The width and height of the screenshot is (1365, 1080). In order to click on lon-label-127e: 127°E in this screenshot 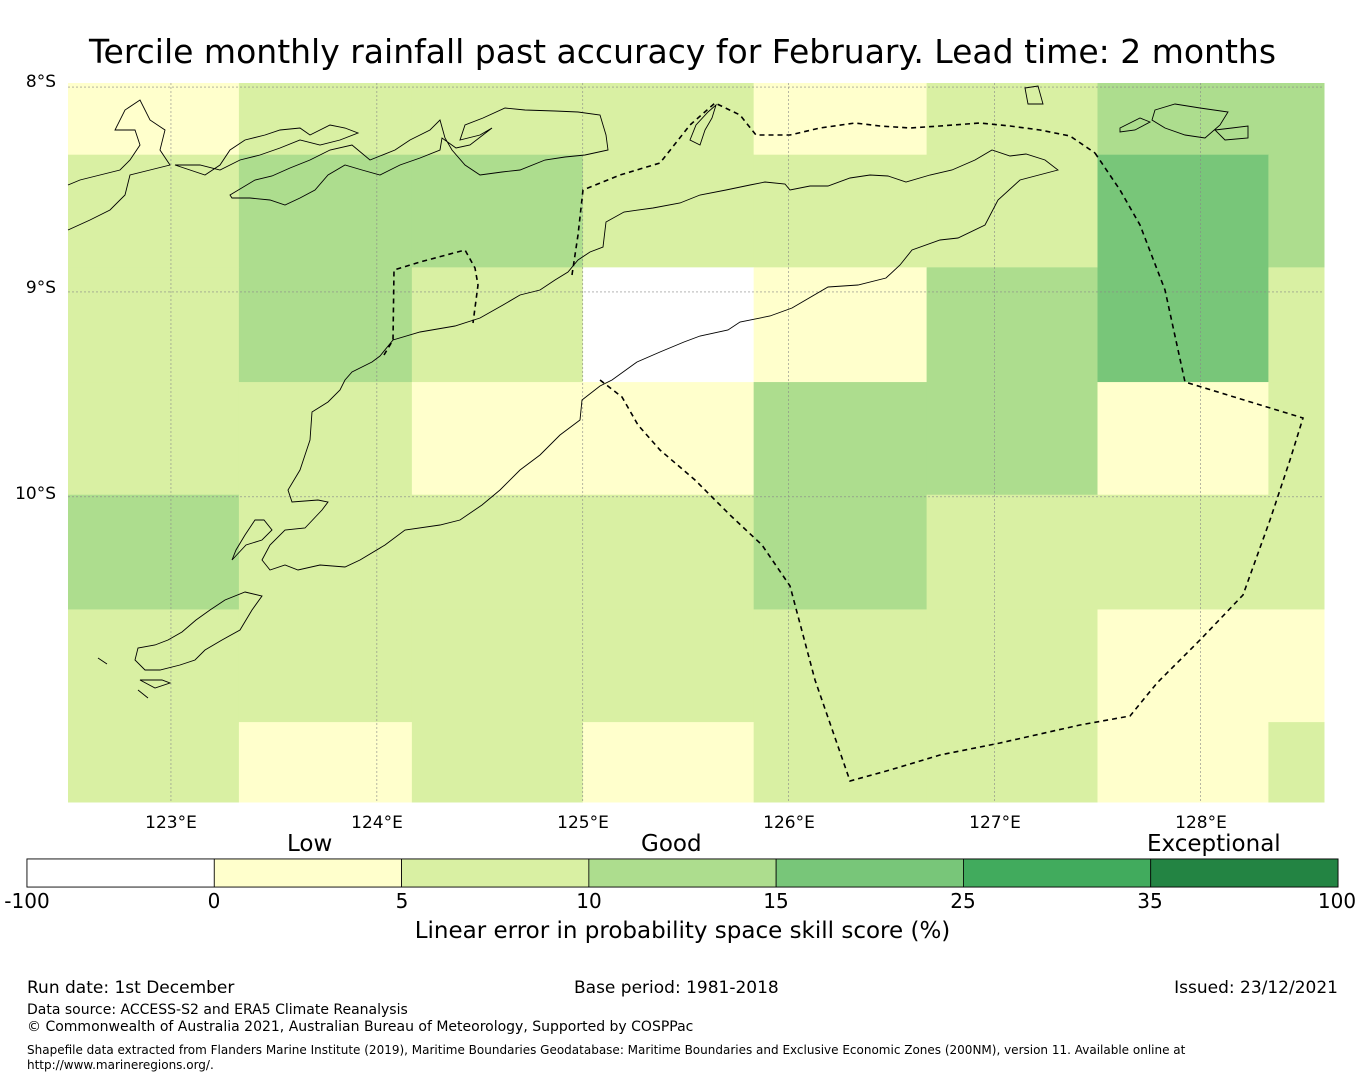, I will do `click(995, 823)`.